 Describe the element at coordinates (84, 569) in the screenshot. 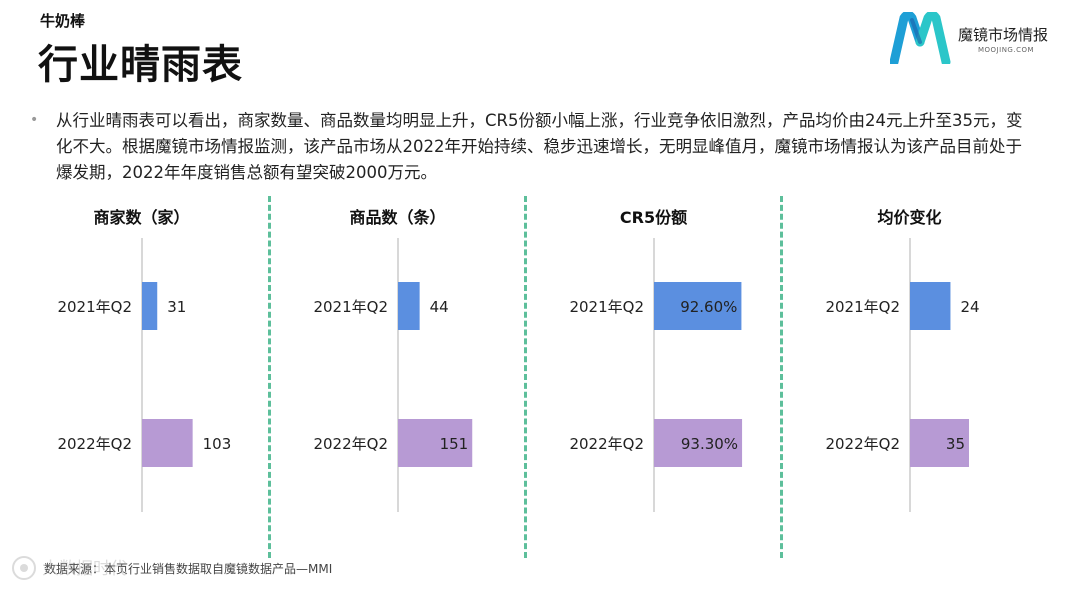

I see `watermark-text: 大数据时代` at that location.